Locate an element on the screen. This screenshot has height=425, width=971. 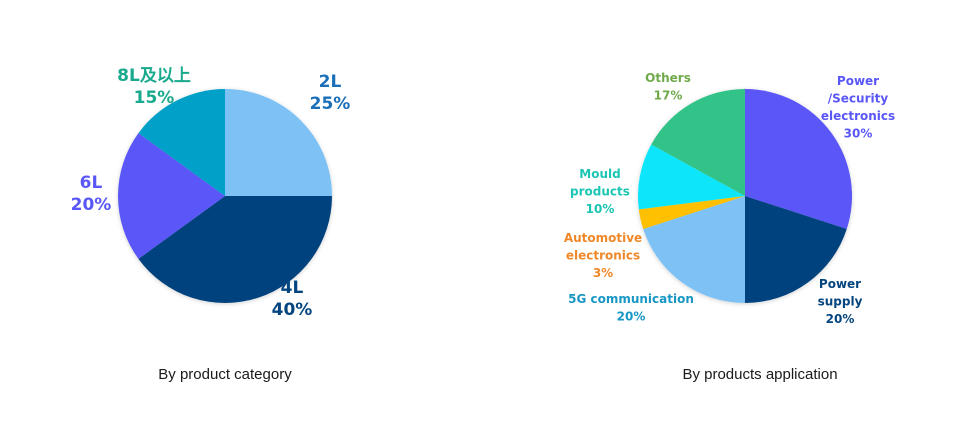
pie-slice-power-security-electronics is located at coordinates (798, 159).